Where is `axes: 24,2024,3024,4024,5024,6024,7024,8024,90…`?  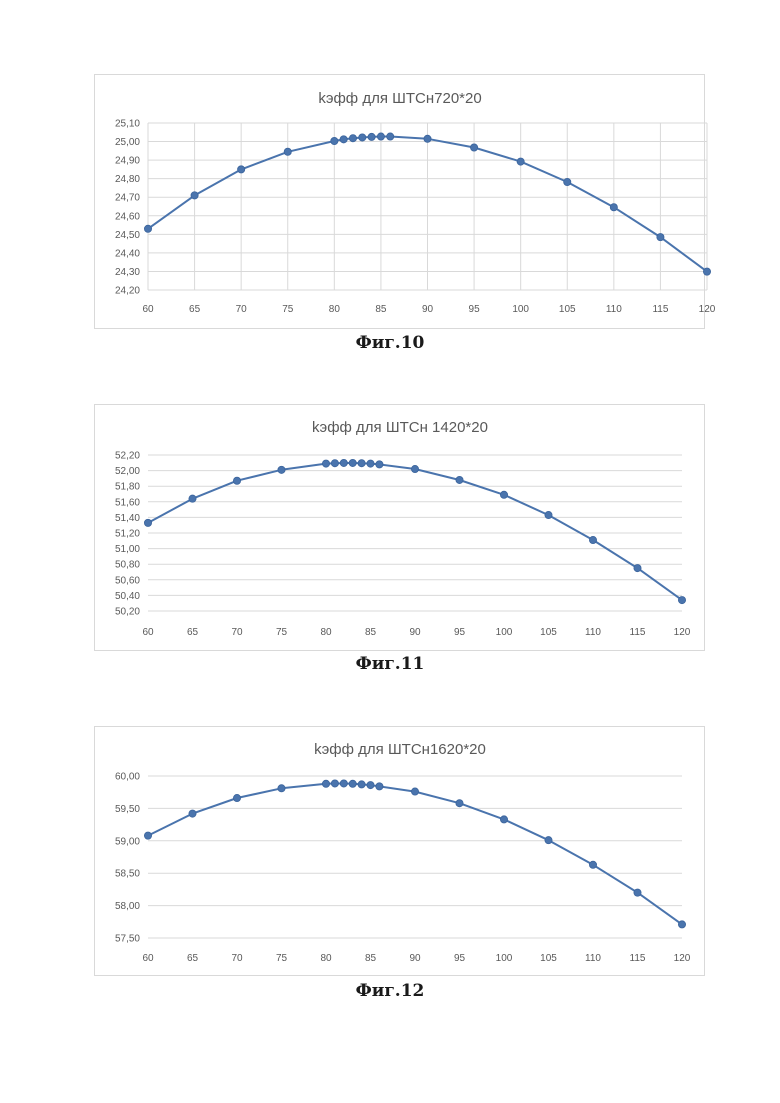
axes: 24,2024,3024,4024,5024,6024,7024,8024,90… is located at coordinates (415, 217).